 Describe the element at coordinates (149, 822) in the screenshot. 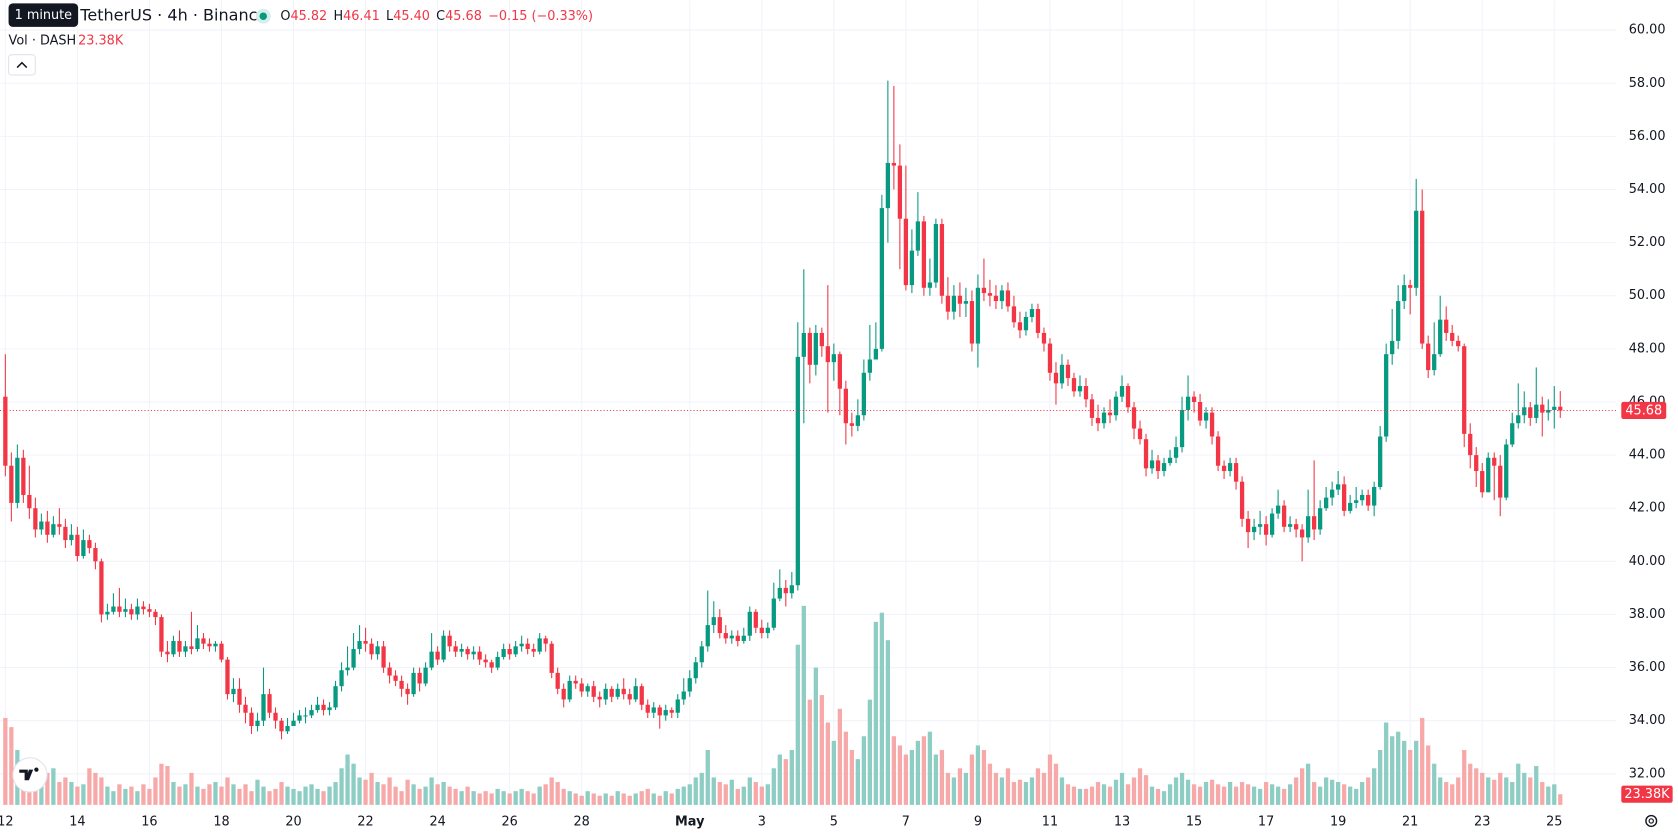

I see `x-tick-label: 16` at that location.